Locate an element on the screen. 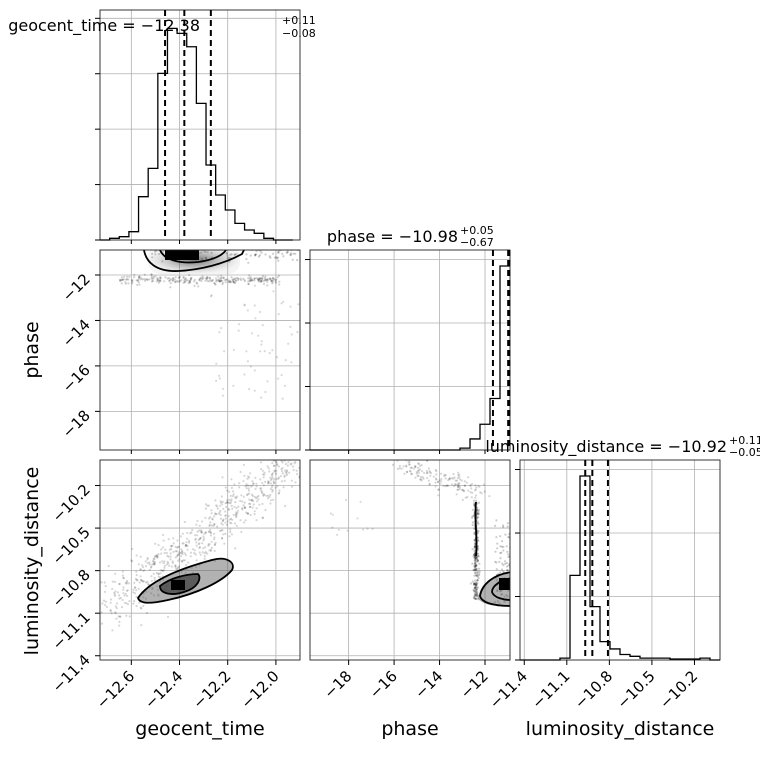 This screenshot has width=760, height=760. ytick-label-luminosity_distance-1: −11.1 is located at coordinates (71, 630).